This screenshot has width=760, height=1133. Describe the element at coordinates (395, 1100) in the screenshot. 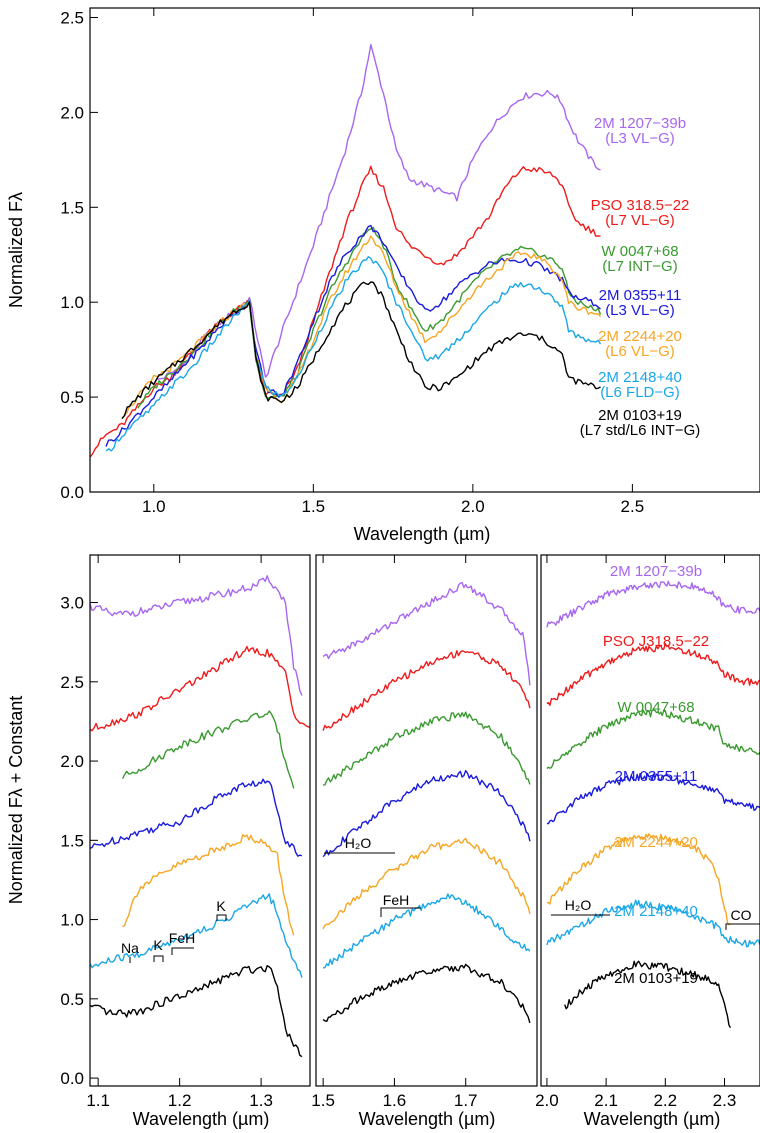

I see `x-tick-label: 1.6` at that location.